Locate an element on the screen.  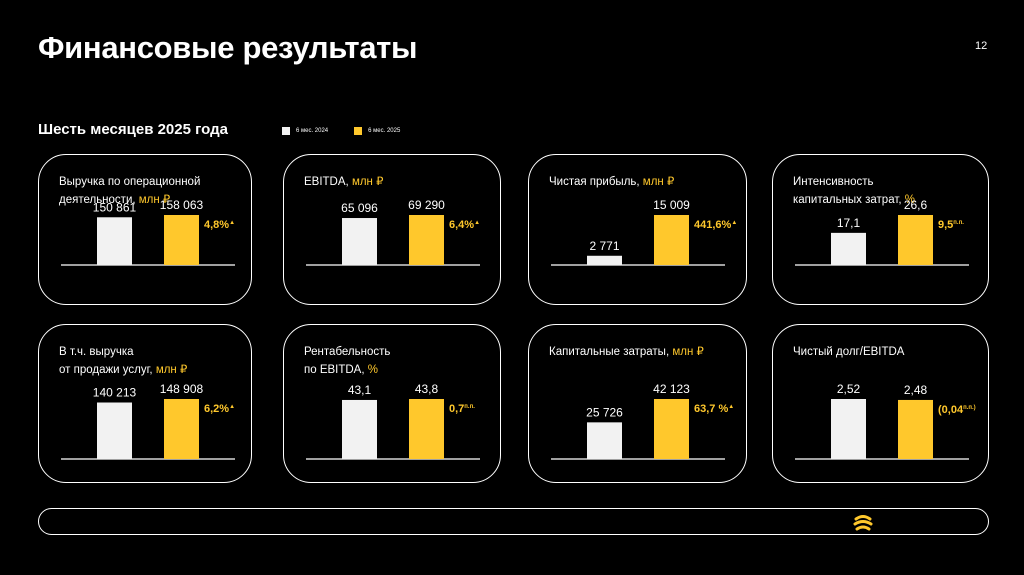
value-label-2025: 26,6 is located at coordinates (916, 205).